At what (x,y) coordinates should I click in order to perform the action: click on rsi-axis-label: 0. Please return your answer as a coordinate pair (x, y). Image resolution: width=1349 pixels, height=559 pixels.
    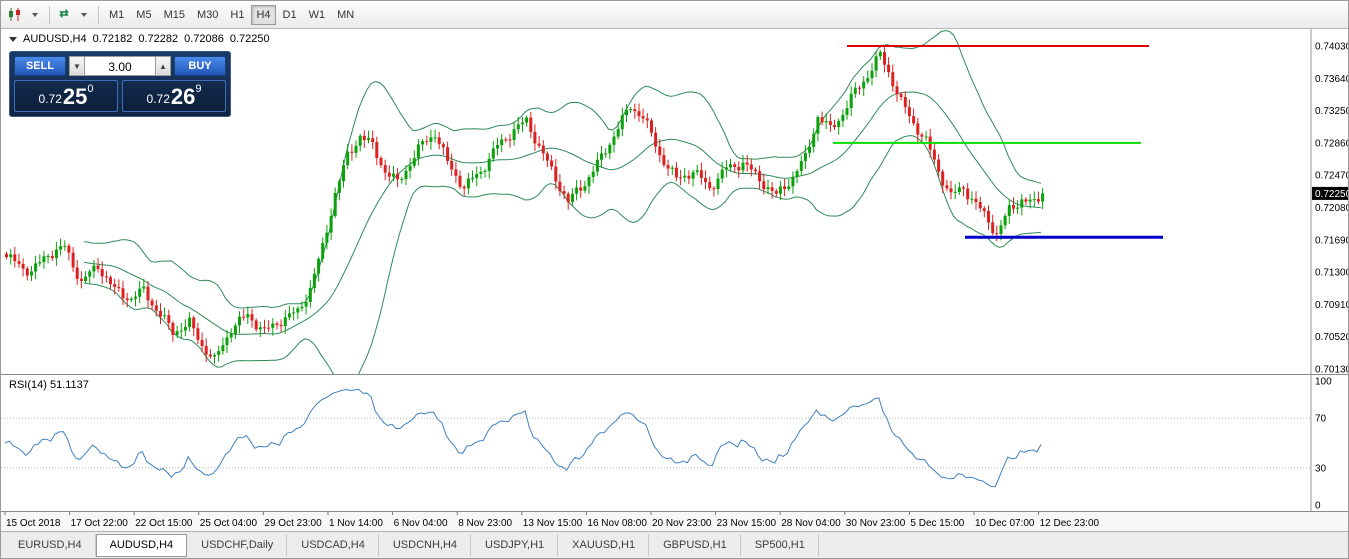
    Looking at the image, I should click on (1318, 506).